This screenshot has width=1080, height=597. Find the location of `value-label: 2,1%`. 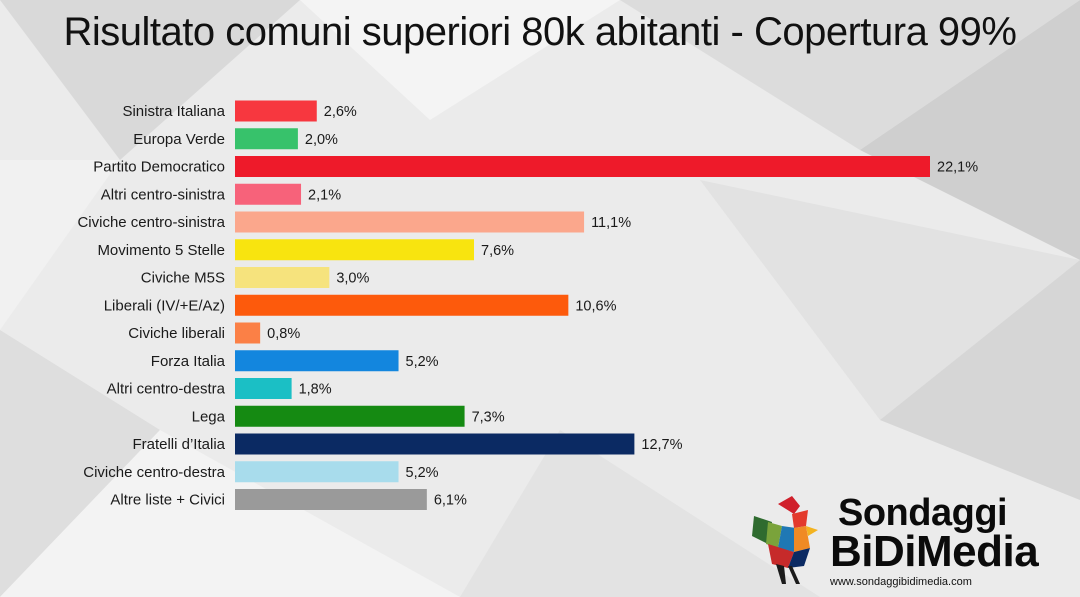

value-label: 2,1% is located at coordinates (324, 195).